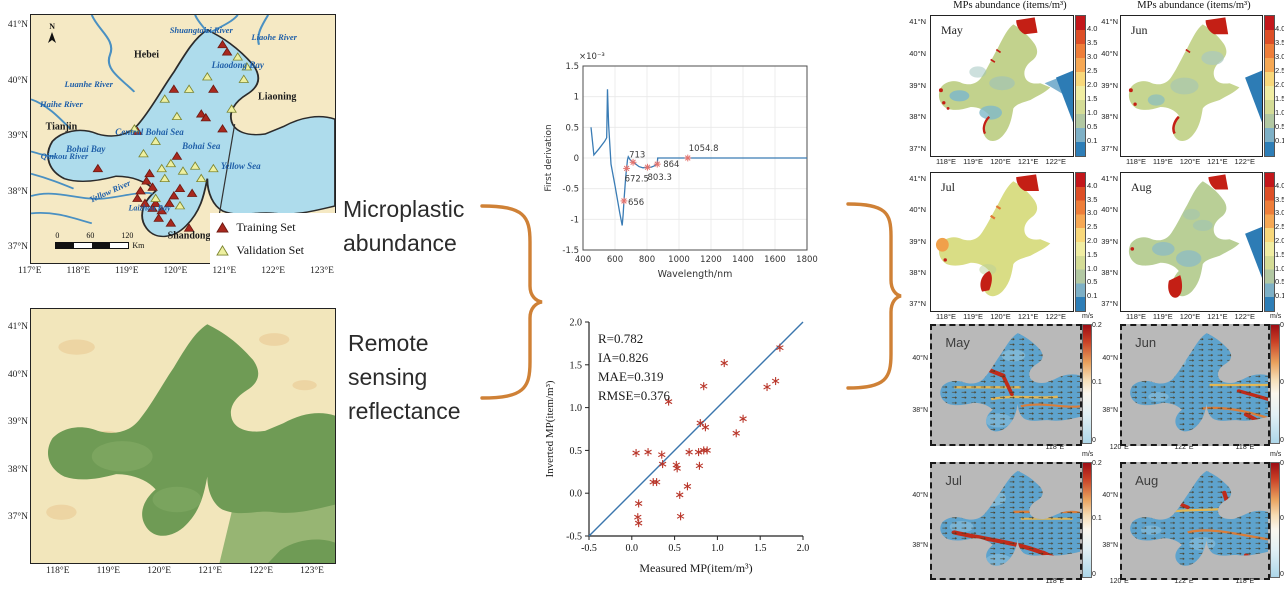 The image size is (1284, 589). I want to click on chart-text: 1.5, so click(576, 365).